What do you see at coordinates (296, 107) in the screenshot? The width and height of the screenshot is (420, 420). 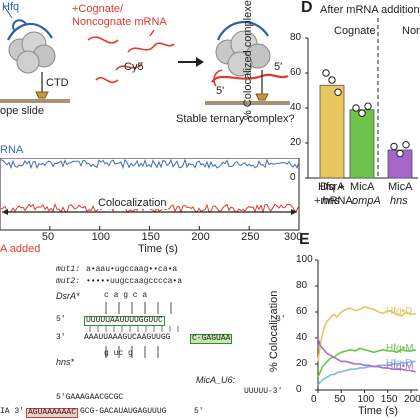 I see `d-ytick-label: 40` at bounding box center [296, 107].